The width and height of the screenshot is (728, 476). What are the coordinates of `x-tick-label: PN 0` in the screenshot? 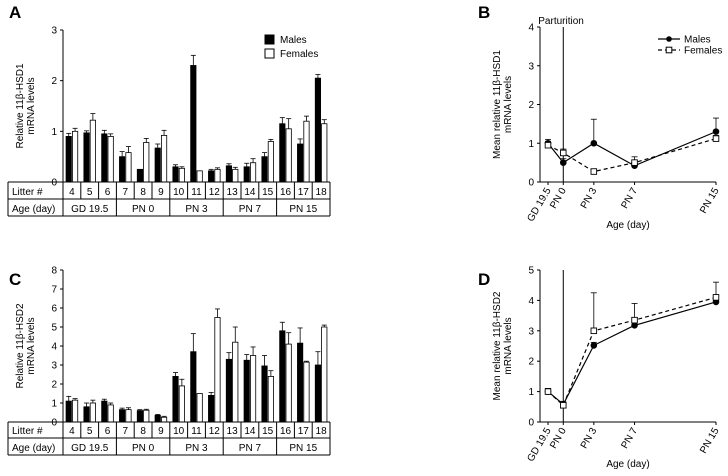 It's located at (558, 438).